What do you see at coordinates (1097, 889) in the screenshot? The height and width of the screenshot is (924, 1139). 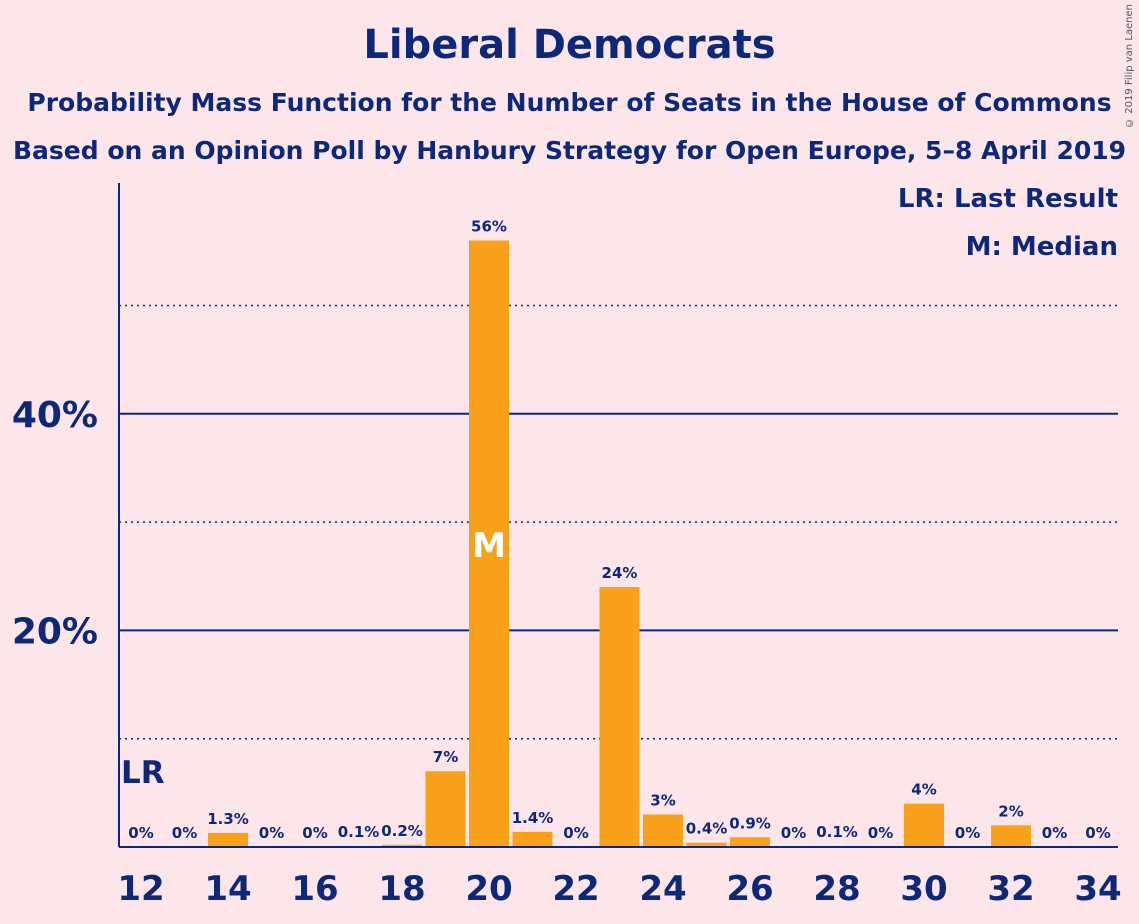 I see `x-tick-label: 34` at bounding box center [1097, 889].